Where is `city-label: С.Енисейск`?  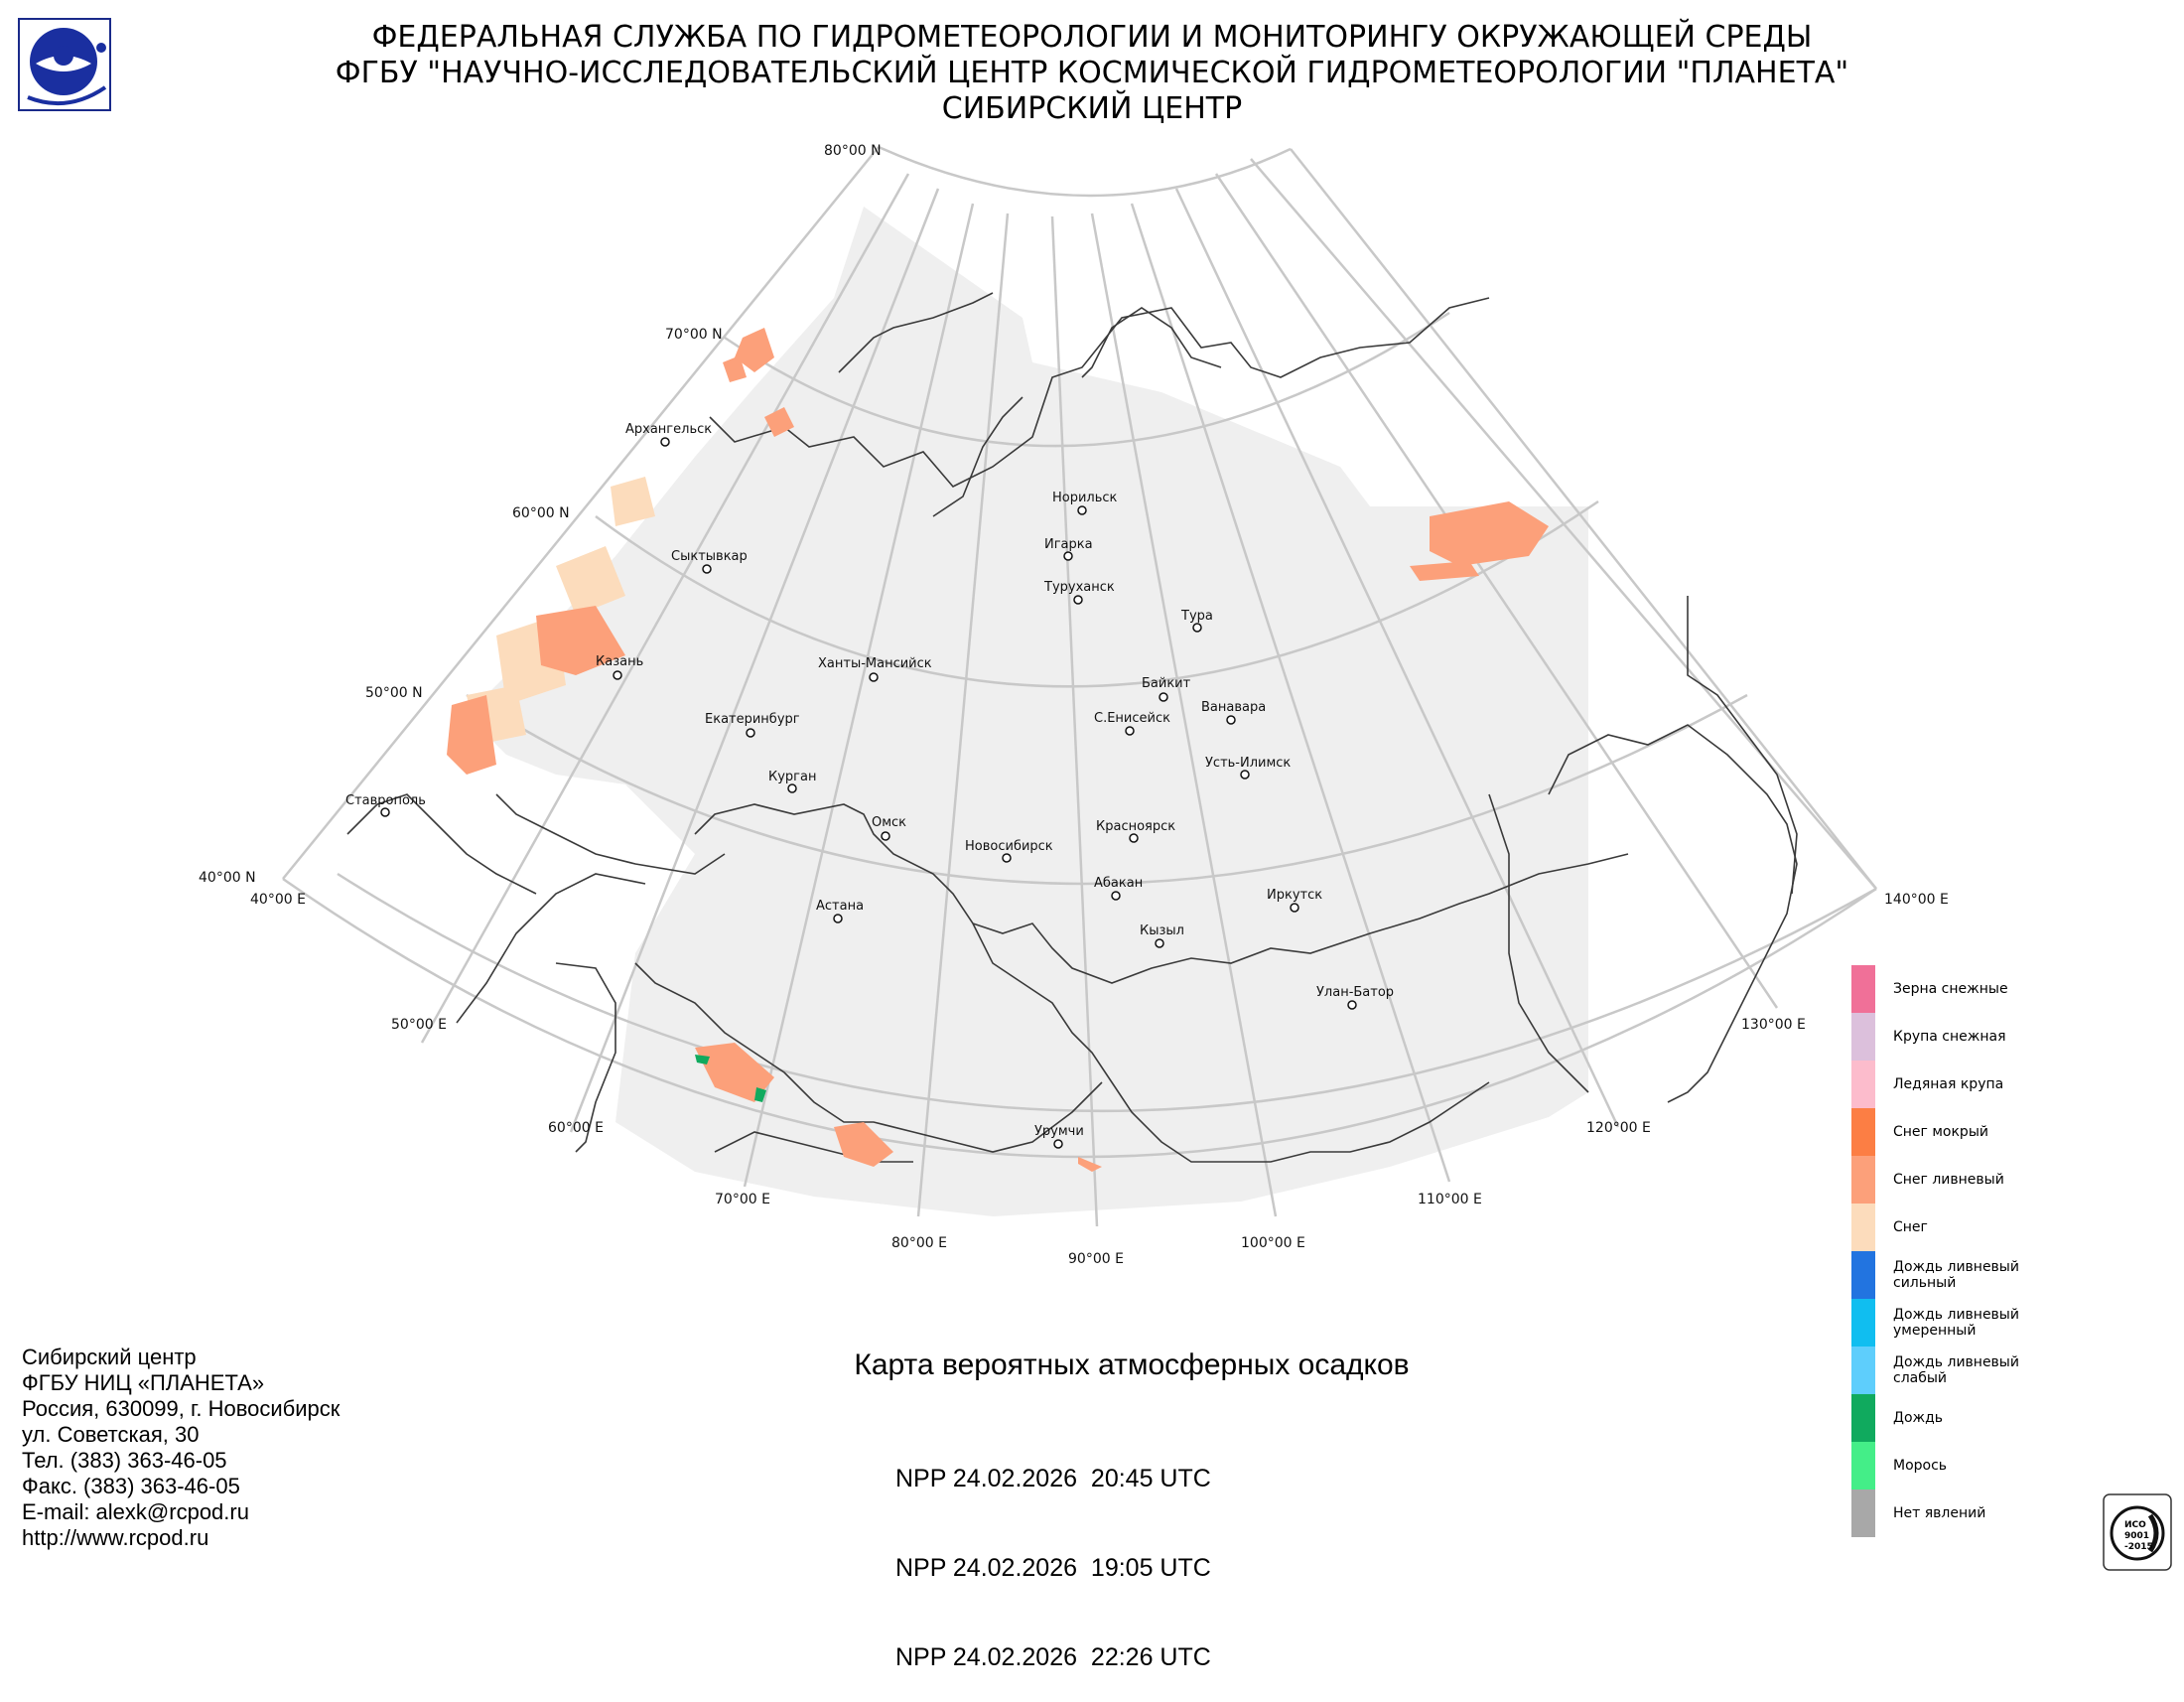 city-label: С.Енисейск is located at coordinates (1132, 718).